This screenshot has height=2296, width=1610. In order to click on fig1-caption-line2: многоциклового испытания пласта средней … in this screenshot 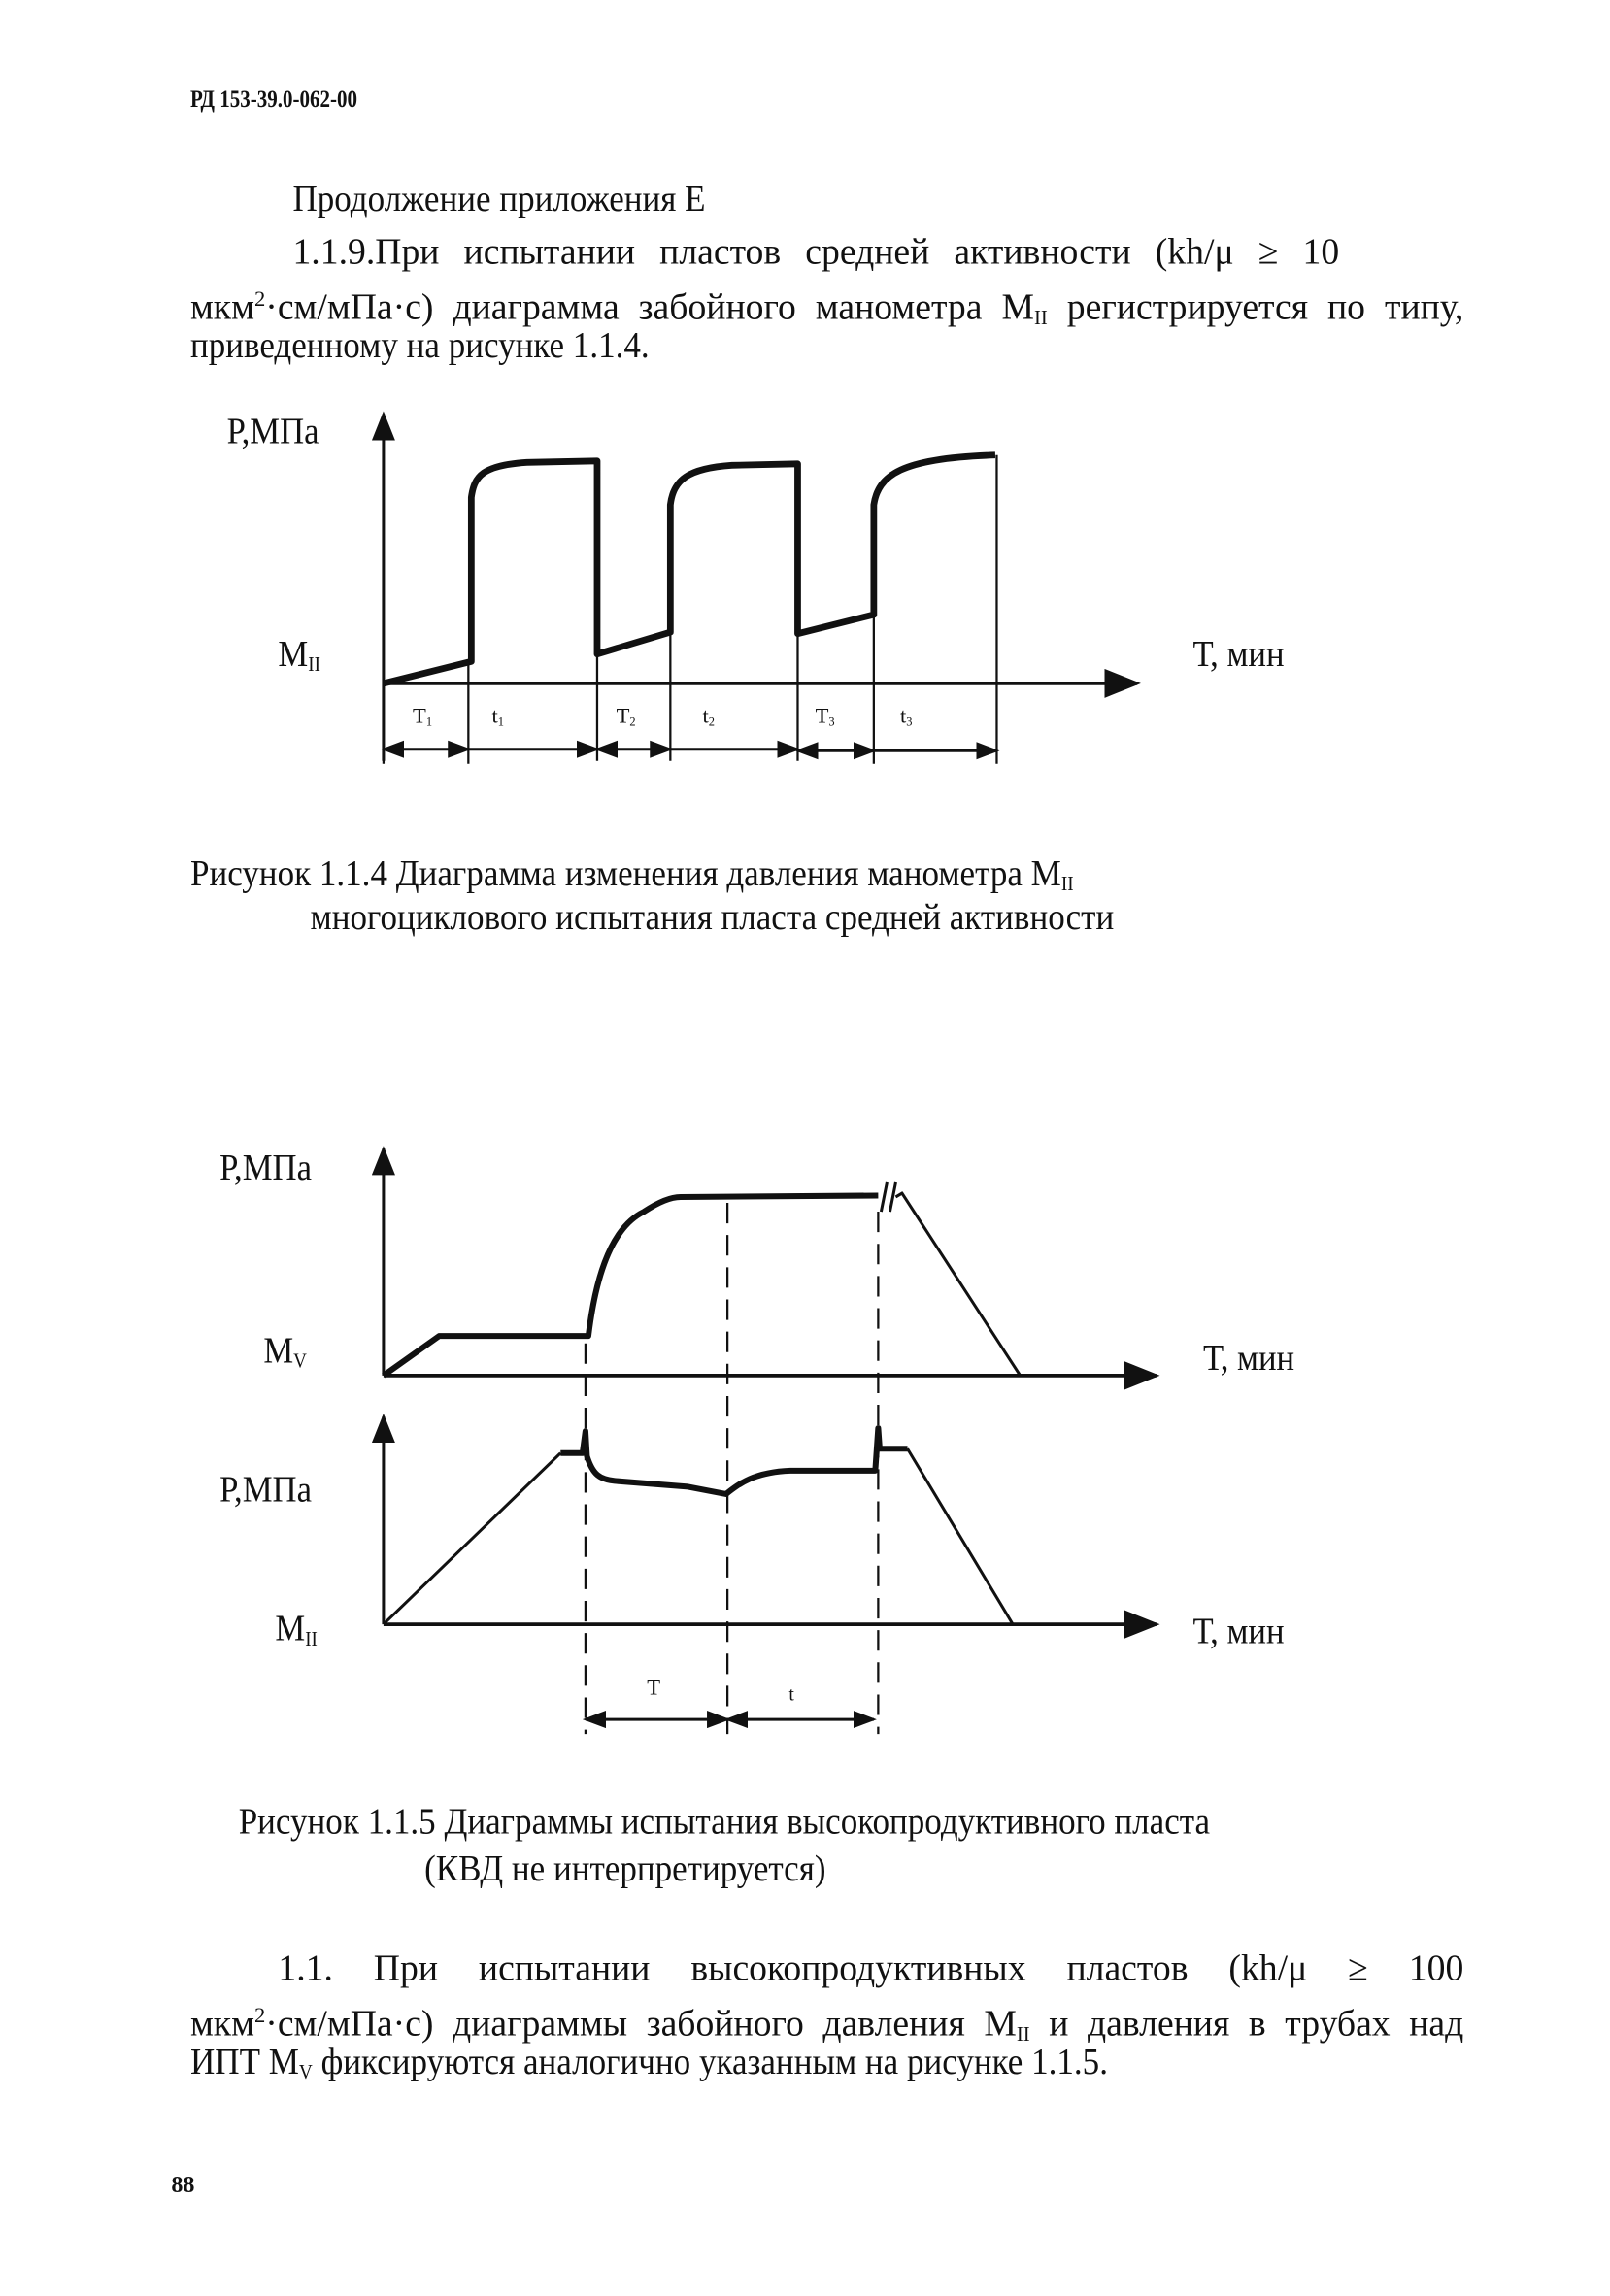, I will do `click(712, 918)`.